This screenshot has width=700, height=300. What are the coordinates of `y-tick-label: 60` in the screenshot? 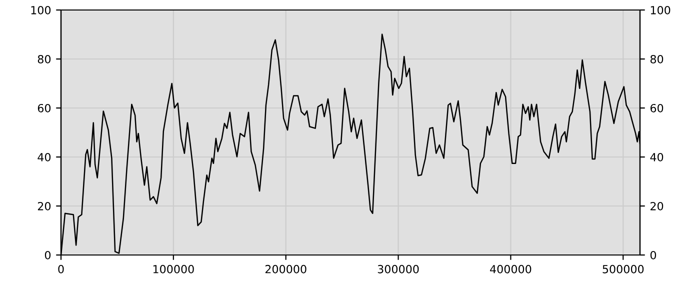 It's located at (44, 108).